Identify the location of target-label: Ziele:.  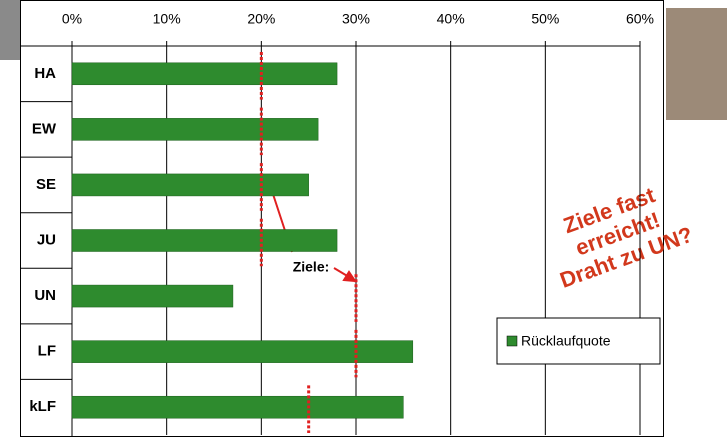
(311, 267).